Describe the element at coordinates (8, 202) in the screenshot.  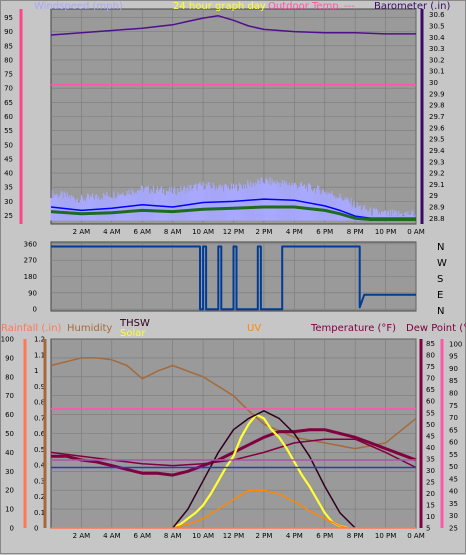
I see `left-tick-label: 30` at that location.